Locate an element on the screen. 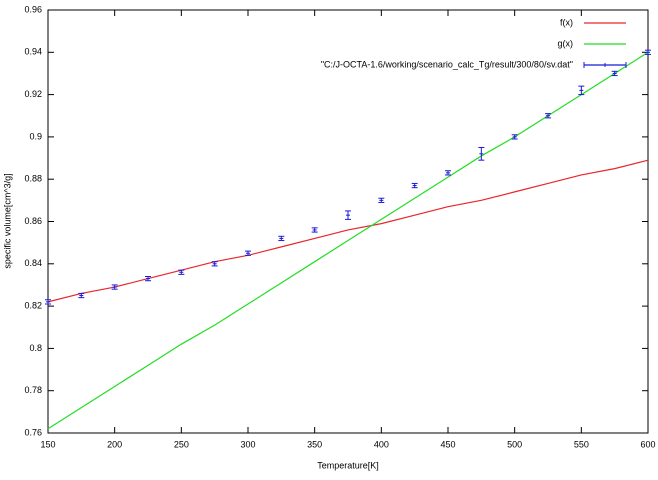 The width and height of the screenshot is (658, 480). y-tick-label: 0.92 is located at coordinates (33, 94).